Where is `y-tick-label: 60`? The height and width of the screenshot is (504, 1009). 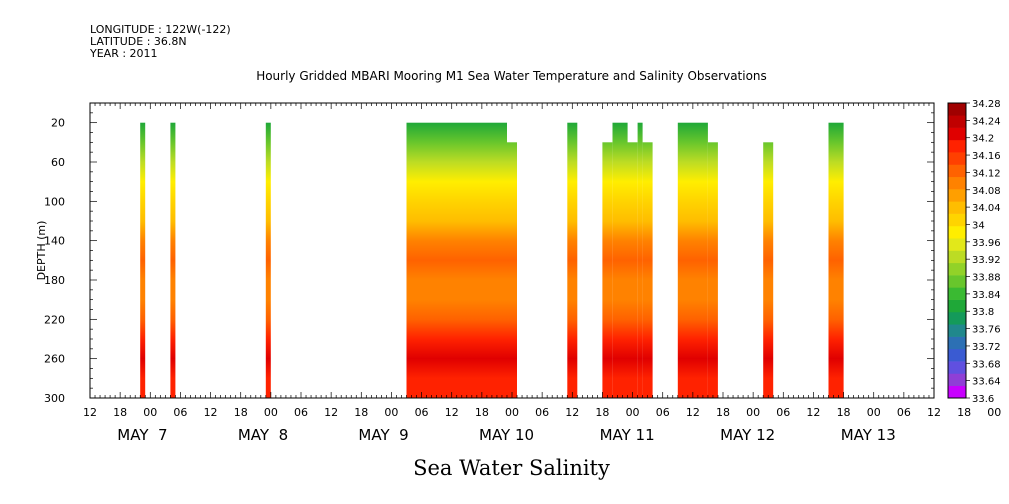
y-tick-label: 60 is located at coordinates (58, 162).